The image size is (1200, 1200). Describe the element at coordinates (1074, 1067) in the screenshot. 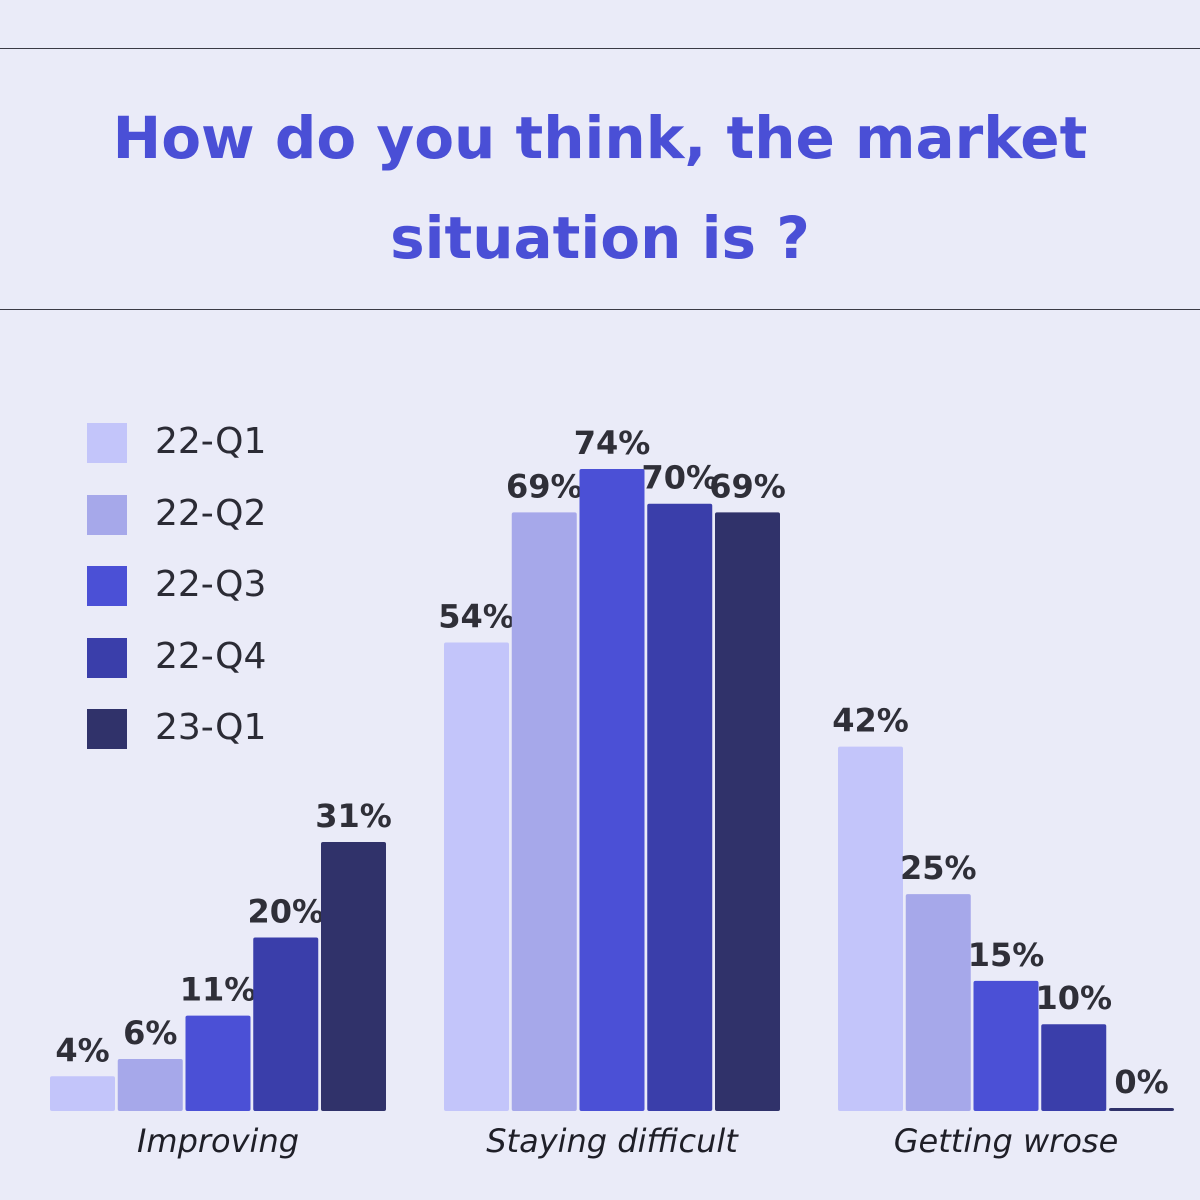

I see `bar-getting-wrose-22-q4` at that location.